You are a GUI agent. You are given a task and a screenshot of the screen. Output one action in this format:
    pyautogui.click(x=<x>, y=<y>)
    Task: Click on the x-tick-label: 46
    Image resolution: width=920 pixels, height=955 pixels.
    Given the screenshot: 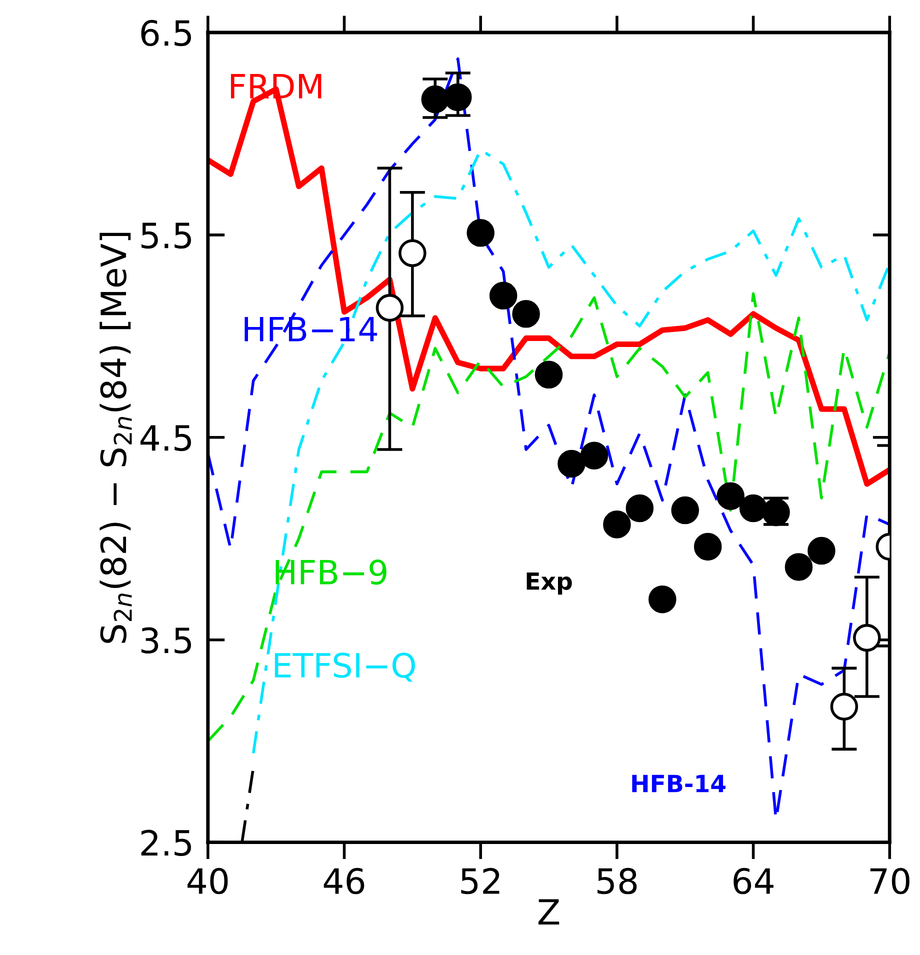 What is the action you would take?
    pyautogui.click(x=344, y=881)
    